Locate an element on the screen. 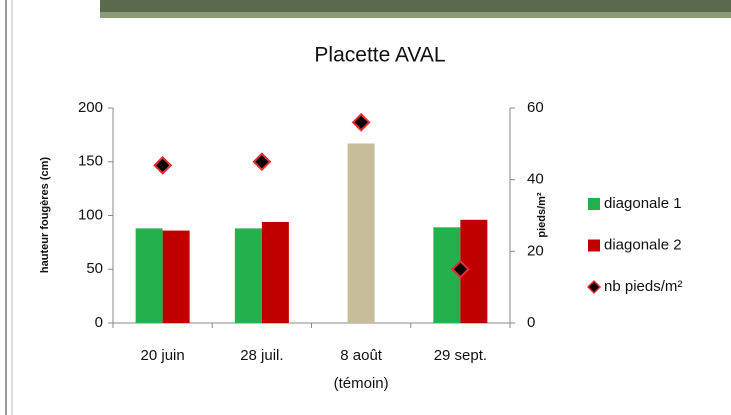 This screenshot has width=731, height=415. y-axis-label: hauteur fougères (cm) is located at coordinates (45, 215).